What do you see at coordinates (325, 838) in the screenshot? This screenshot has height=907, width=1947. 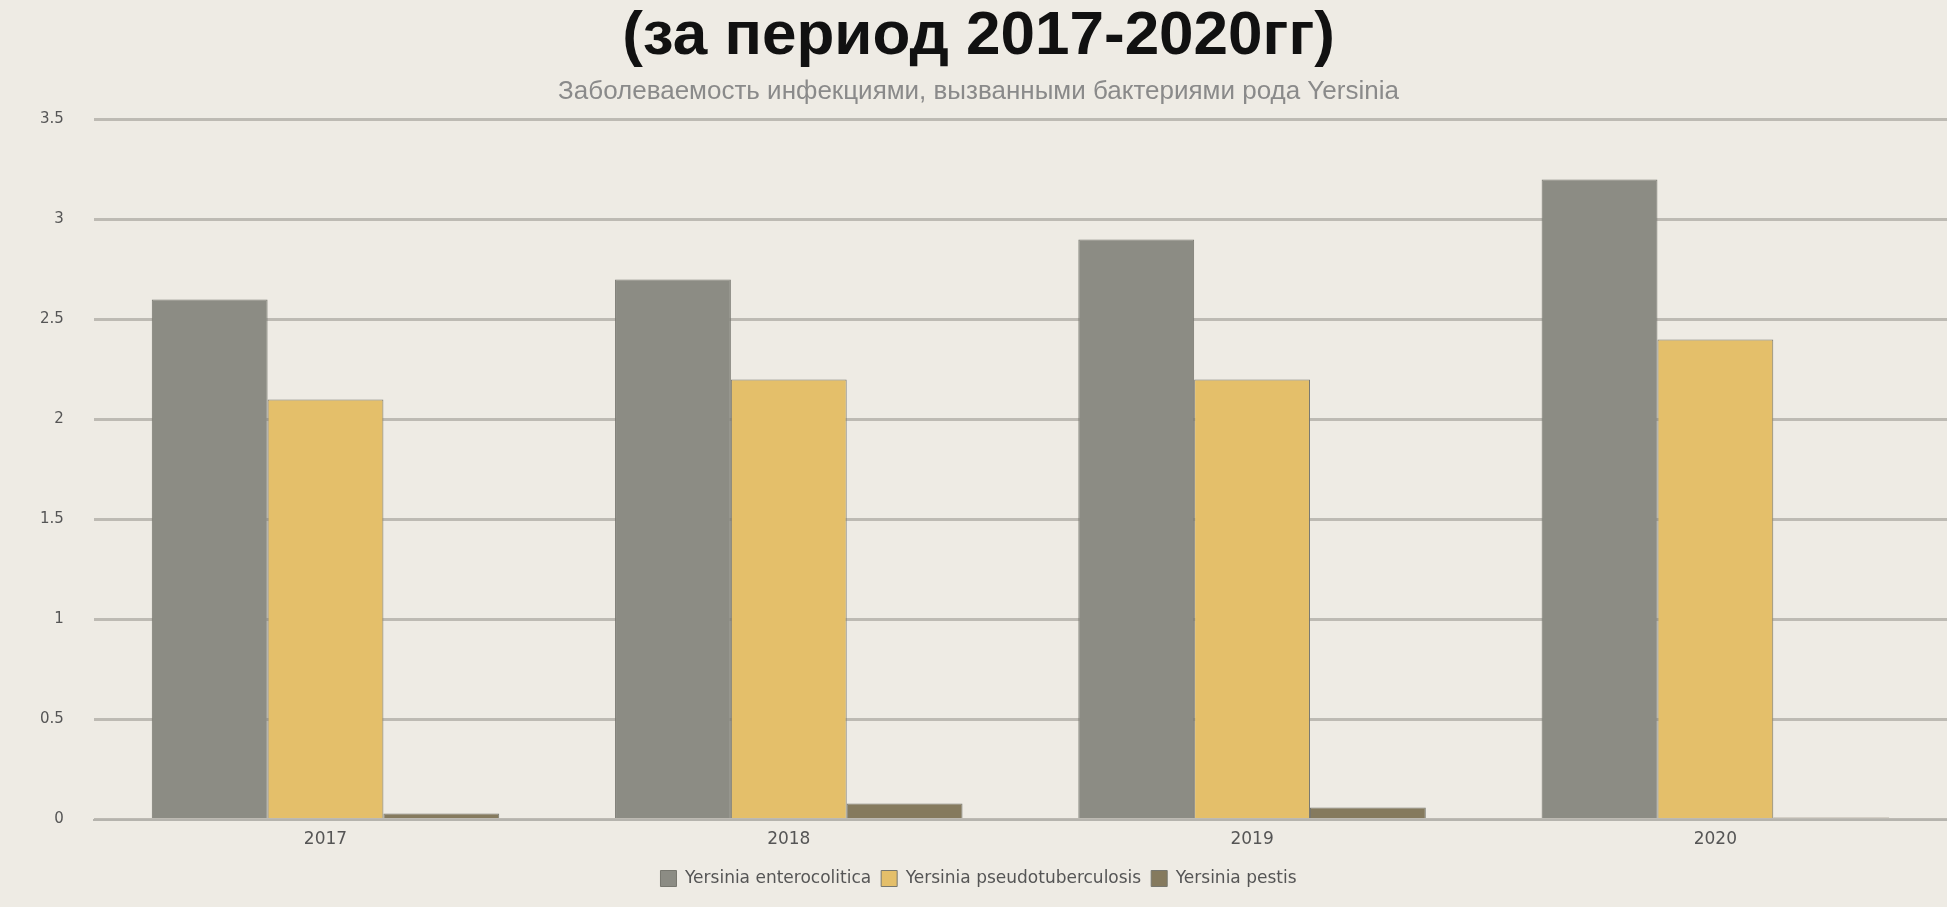 I see `x-tick-label: 2017` at bounding box center [325, 838].